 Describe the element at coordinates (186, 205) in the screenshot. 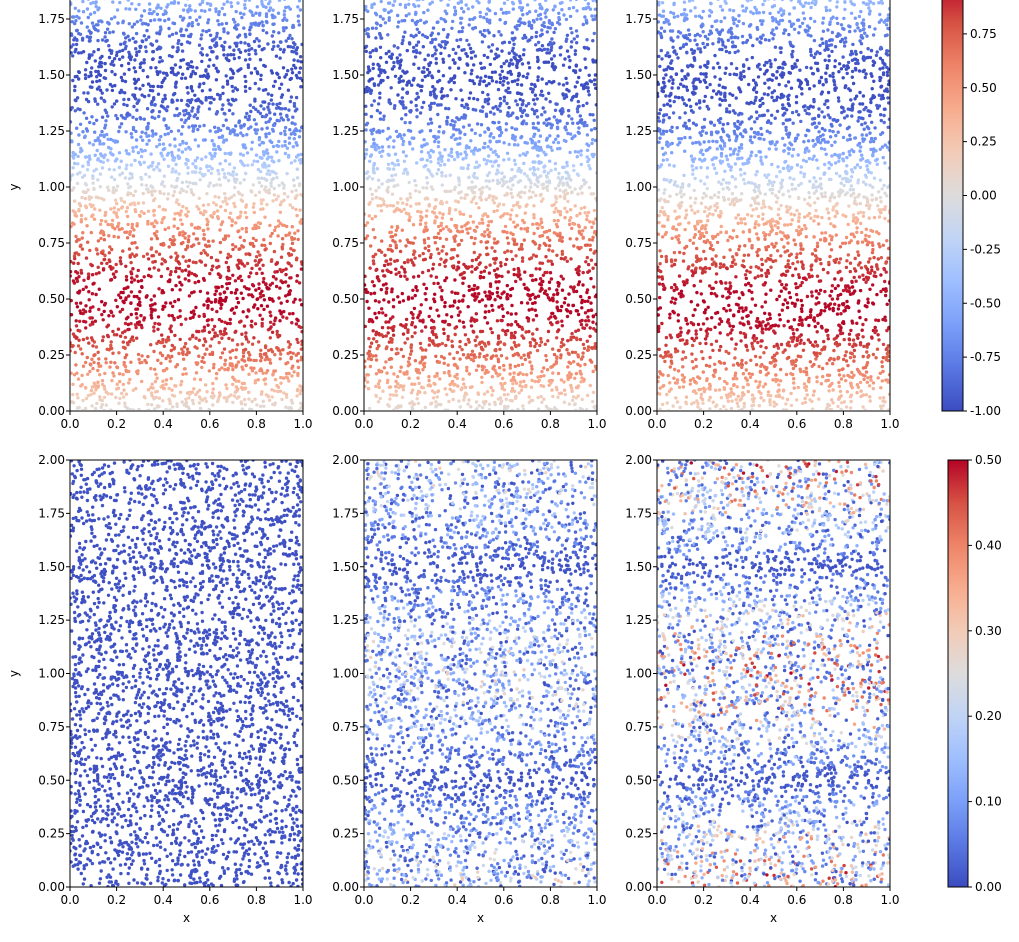

I see `scatter-points` at that location.